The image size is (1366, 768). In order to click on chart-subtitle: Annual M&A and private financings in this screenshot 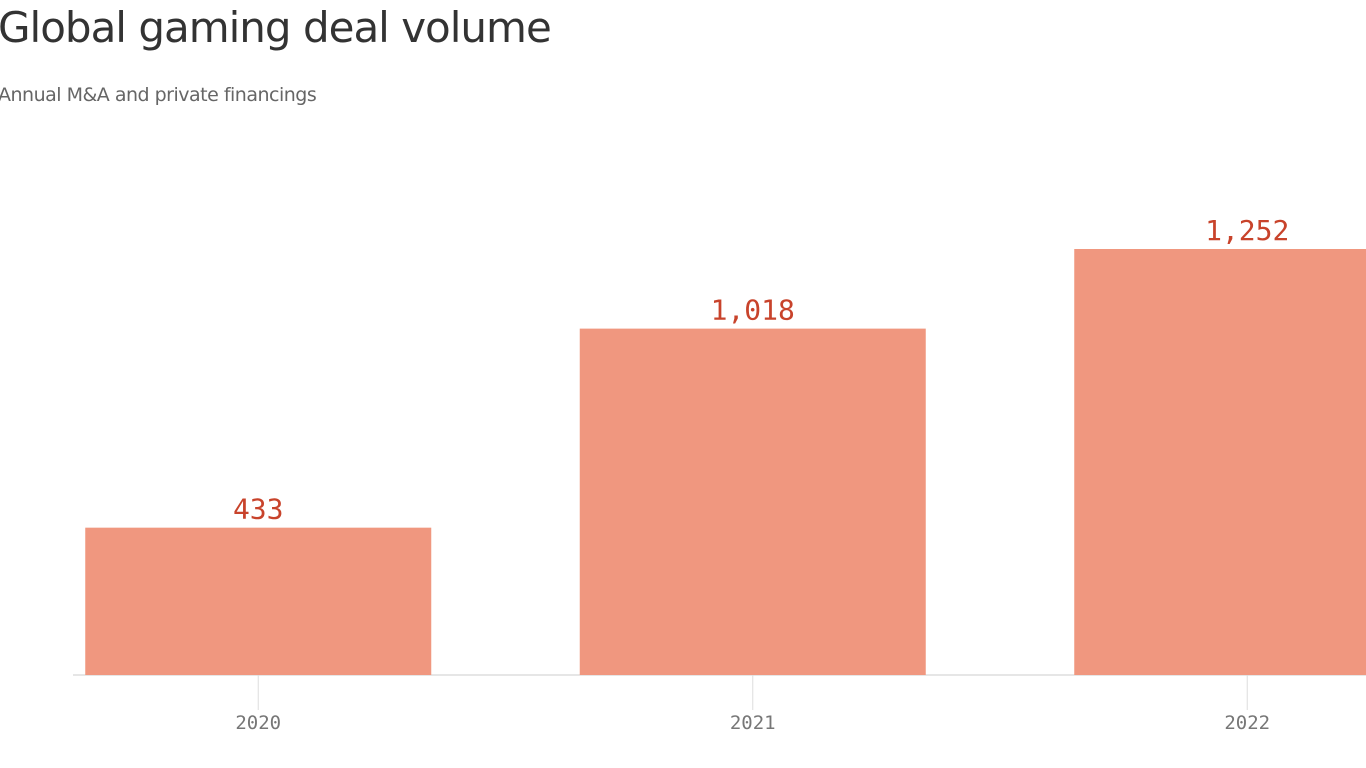, I will do `click(158, 95)`.